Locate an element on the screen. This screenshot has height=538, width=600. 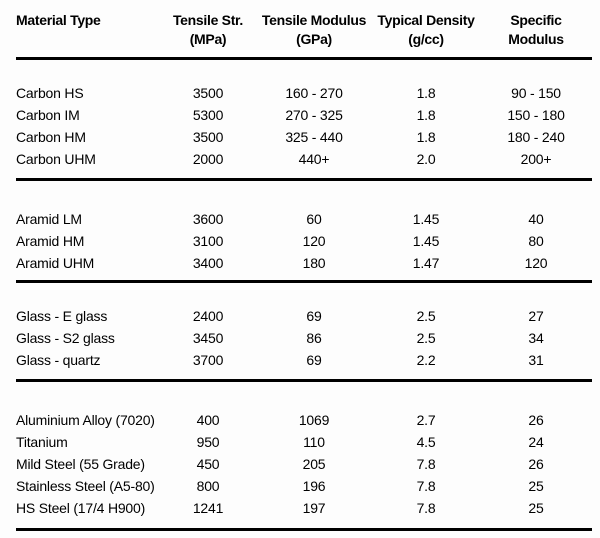
specific-modulus-value: 40 is located at coordinates (536, 219).